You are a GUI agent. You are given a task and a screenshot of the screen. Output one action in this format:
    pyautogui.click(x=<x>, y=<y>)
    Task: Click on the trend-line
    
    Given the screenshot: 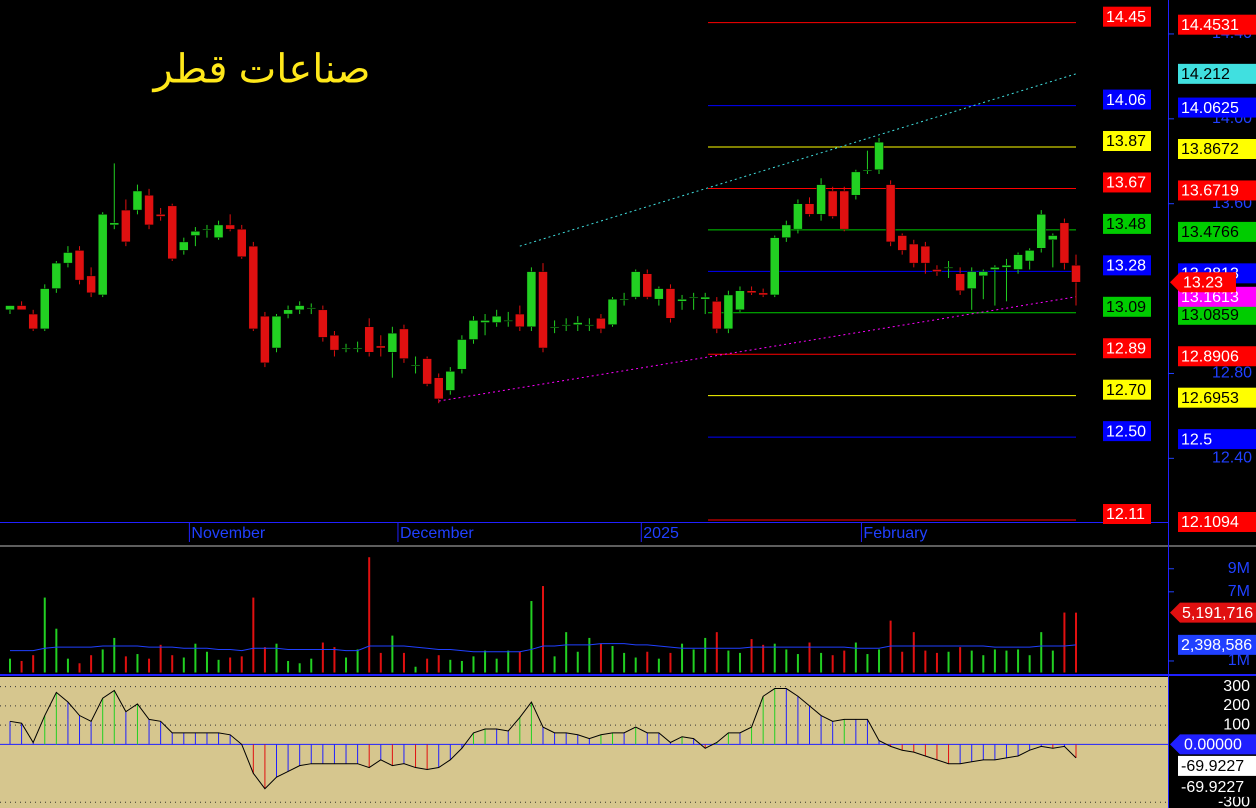 What is the action you would take?
    pyautogui.click(x=798, y=160)
    